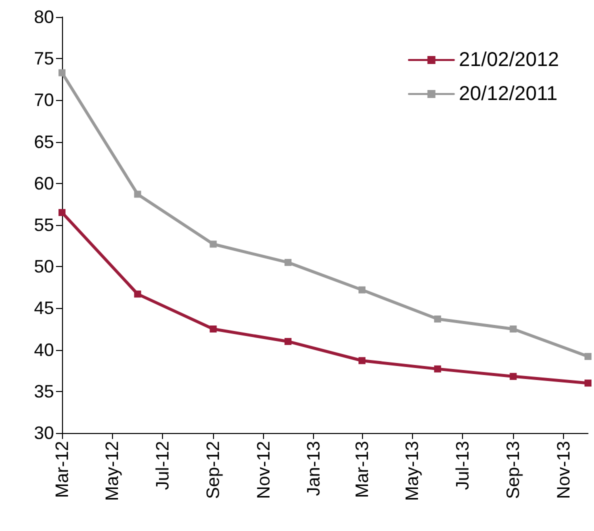 Image resolution: width=594 pixels, height=531 pixels. What do you see at coordinates (563, 470) in the screenshot?
I see `x-tick-label: Nov-13` at bounding box center [563, 470].